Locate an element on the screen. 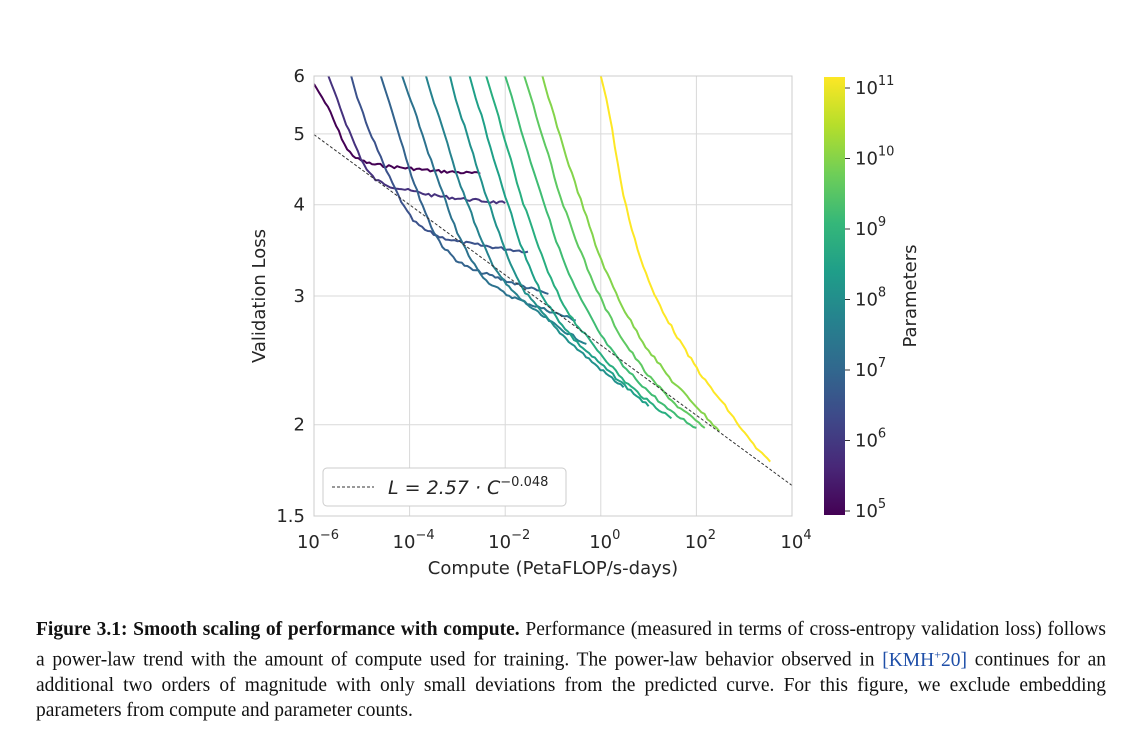 Image resolution: width=1129 pixels, height=739 pixels. colorbar-label: Parameters is located at coordinates (910, 295).